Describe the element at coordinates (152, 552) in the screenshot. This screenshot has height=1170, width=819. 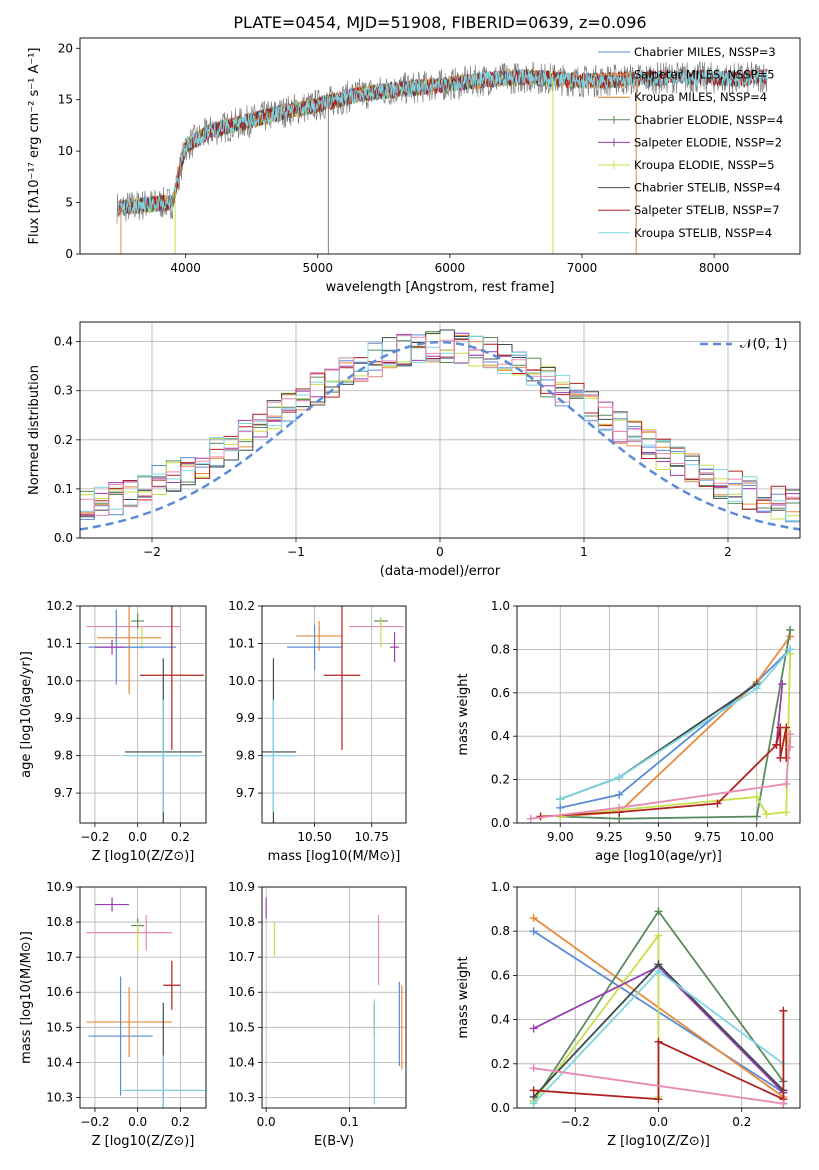
I see `x-tick-label: −2` at that location.